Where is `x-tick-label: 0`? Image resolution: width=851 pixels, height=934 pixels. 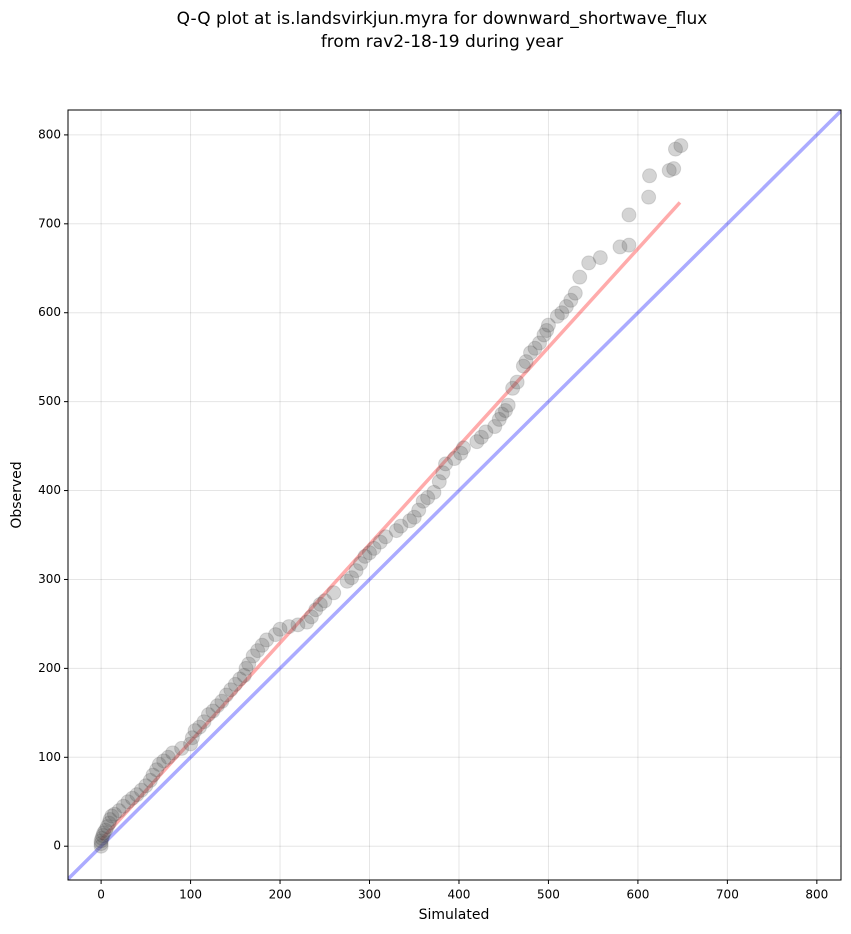
x-tick-label: 0 is located at coordinates (101, 895).